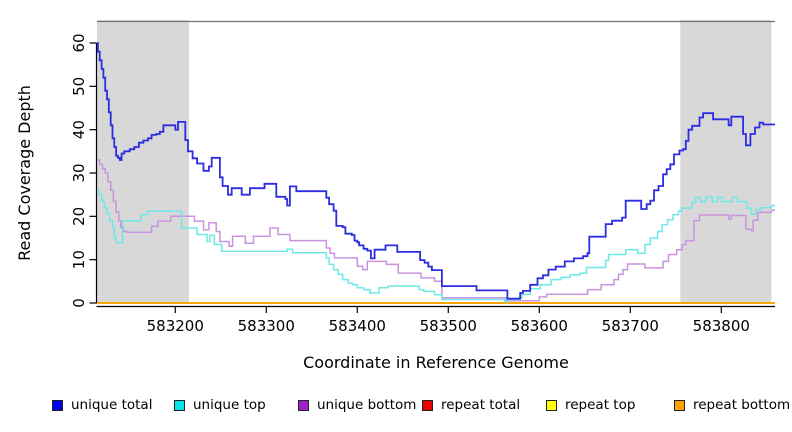  Describe the element at coordinates (357, 326) in the screenshot. I see `x-tick-label: 583400` at that location.